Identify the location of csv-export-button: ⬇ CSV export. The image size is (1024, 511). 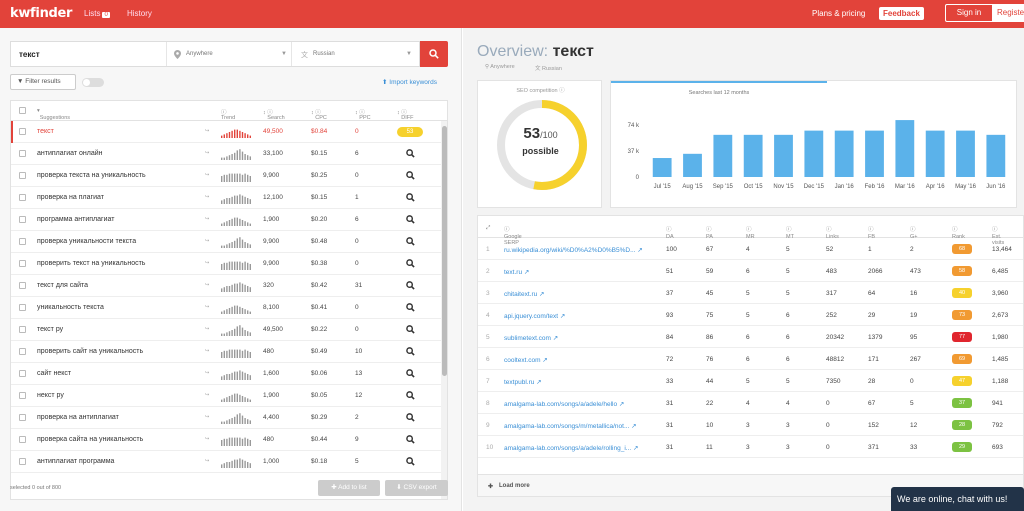
(416, 488).